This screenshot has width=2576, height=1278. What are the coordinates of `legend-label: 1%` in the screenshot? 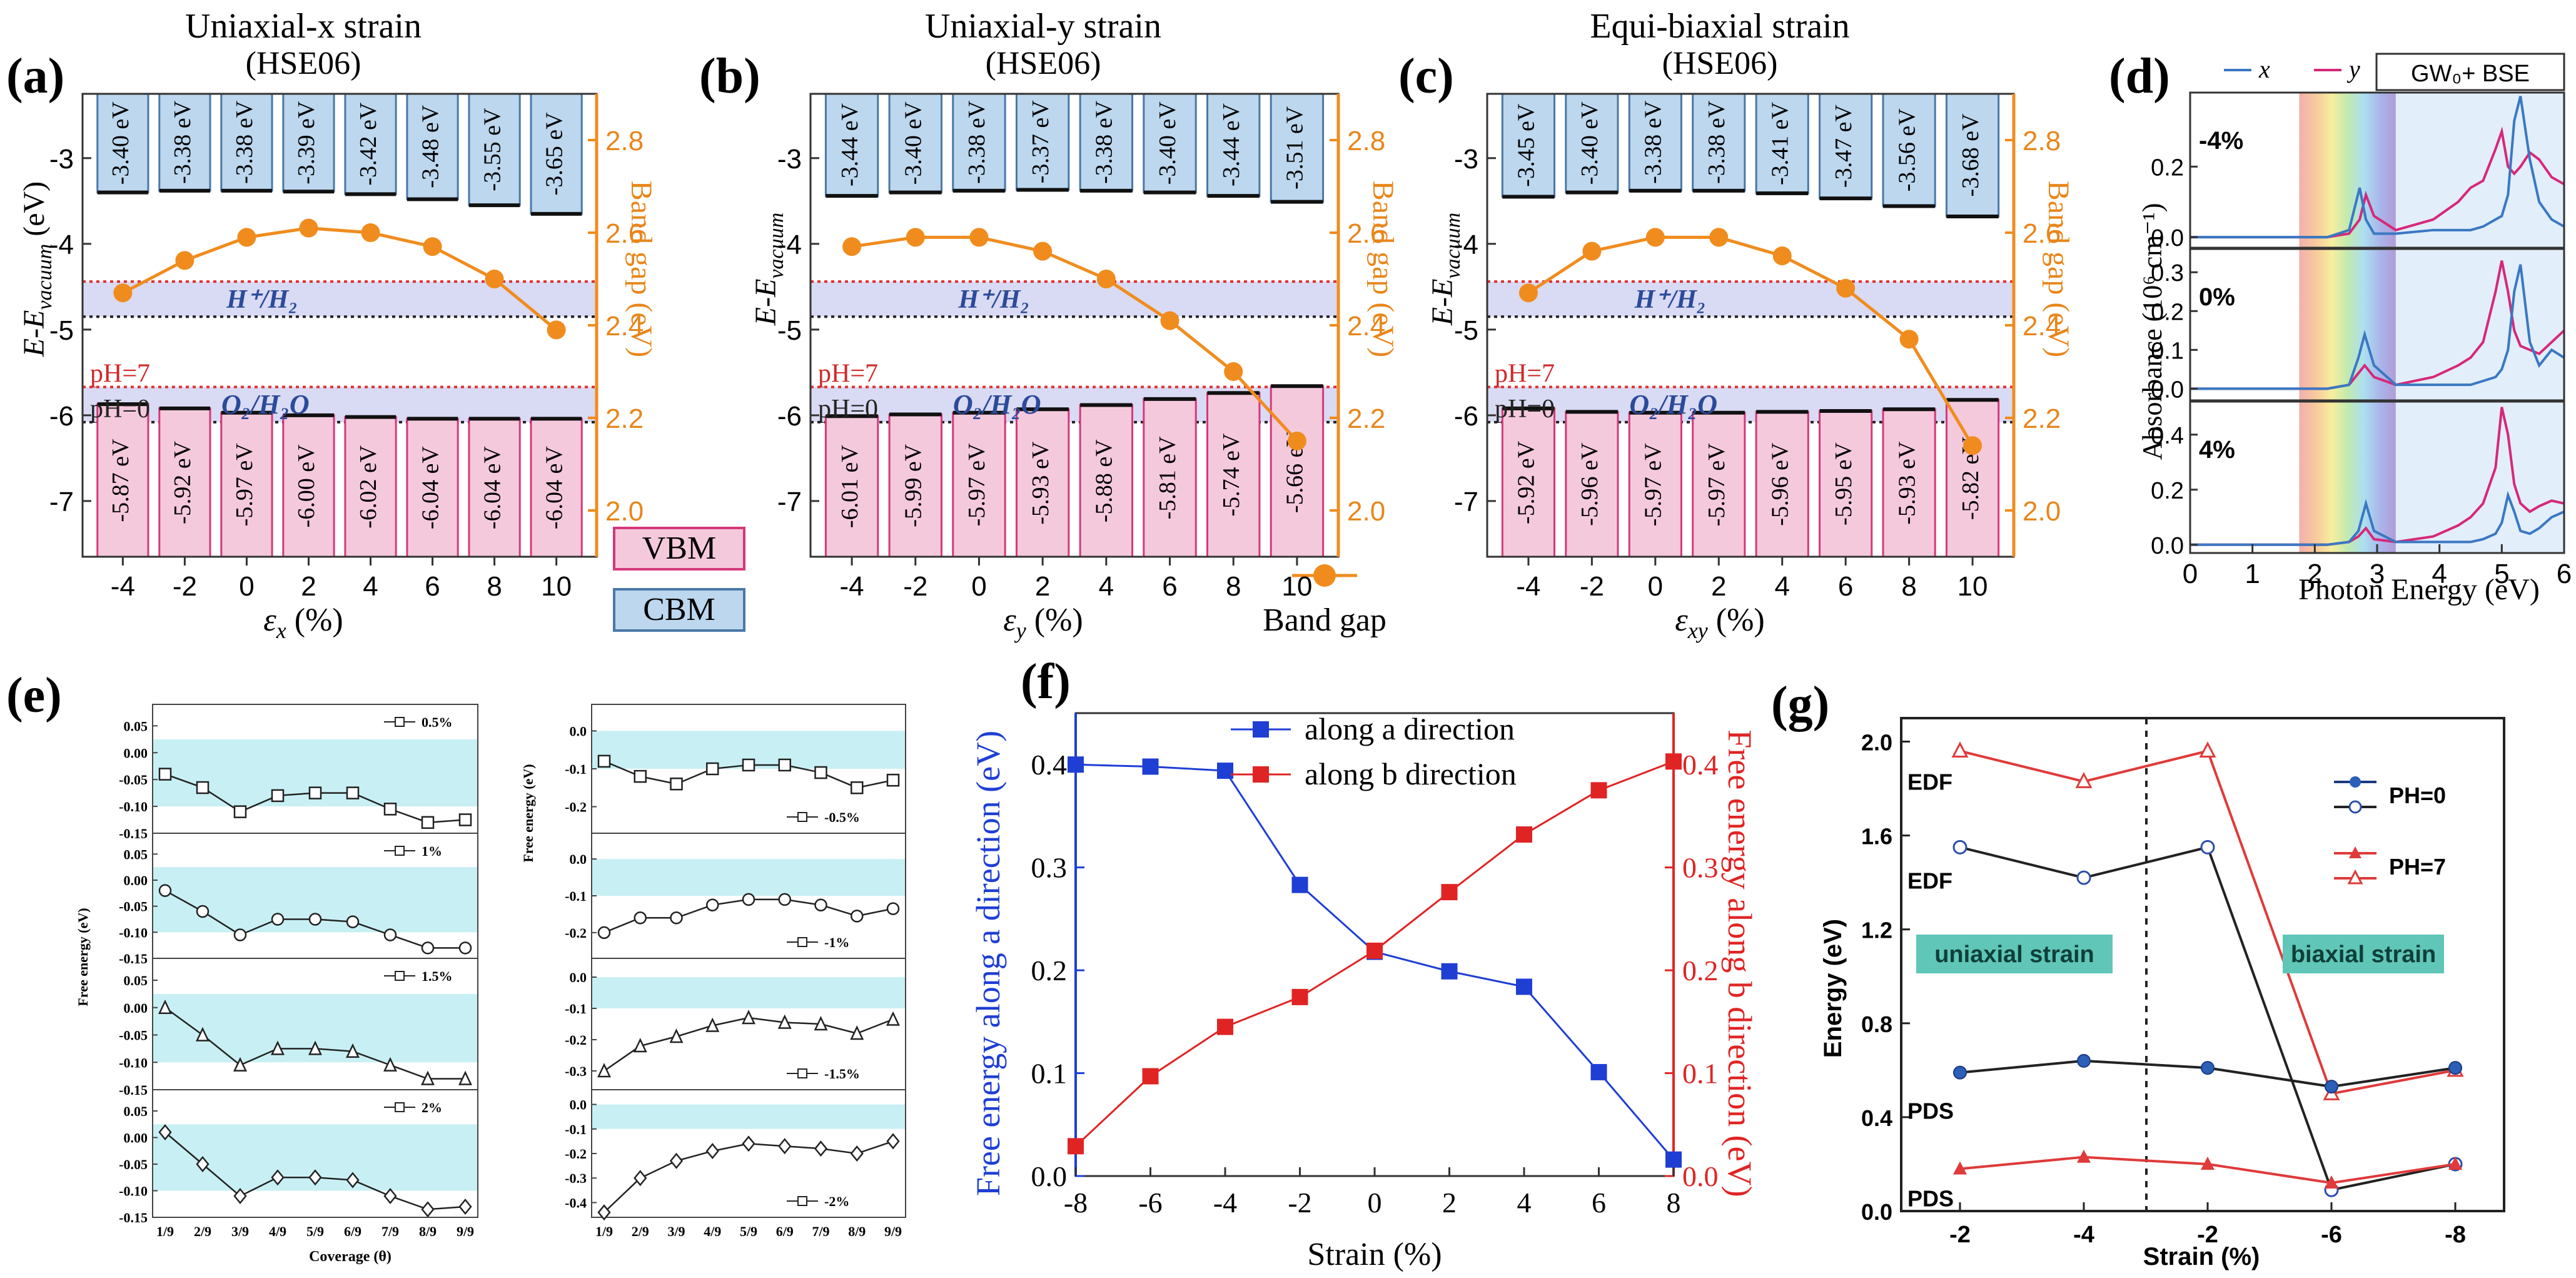 It's located at (432, 851).